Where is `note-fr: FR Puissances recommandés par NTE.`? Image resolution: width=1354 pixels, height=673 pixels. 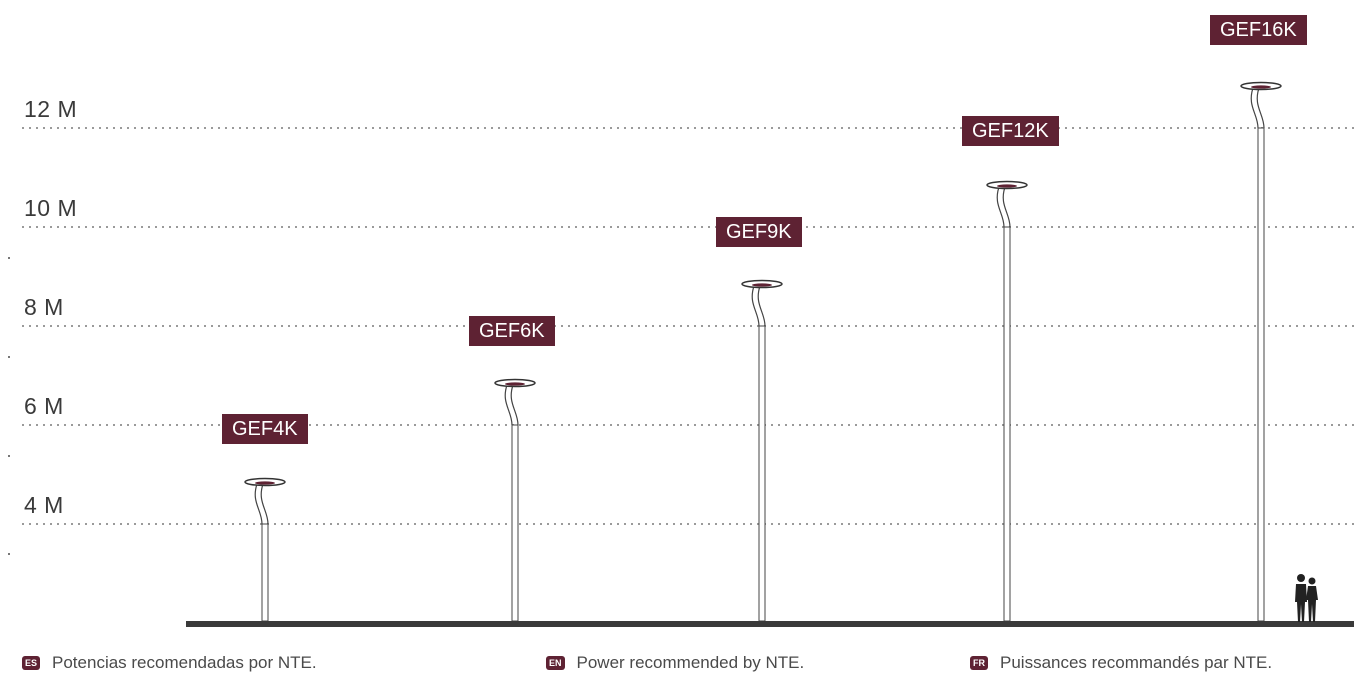 note-fr: FR Puissances recommandés par NTE. is located at coordinates (1121, 663).